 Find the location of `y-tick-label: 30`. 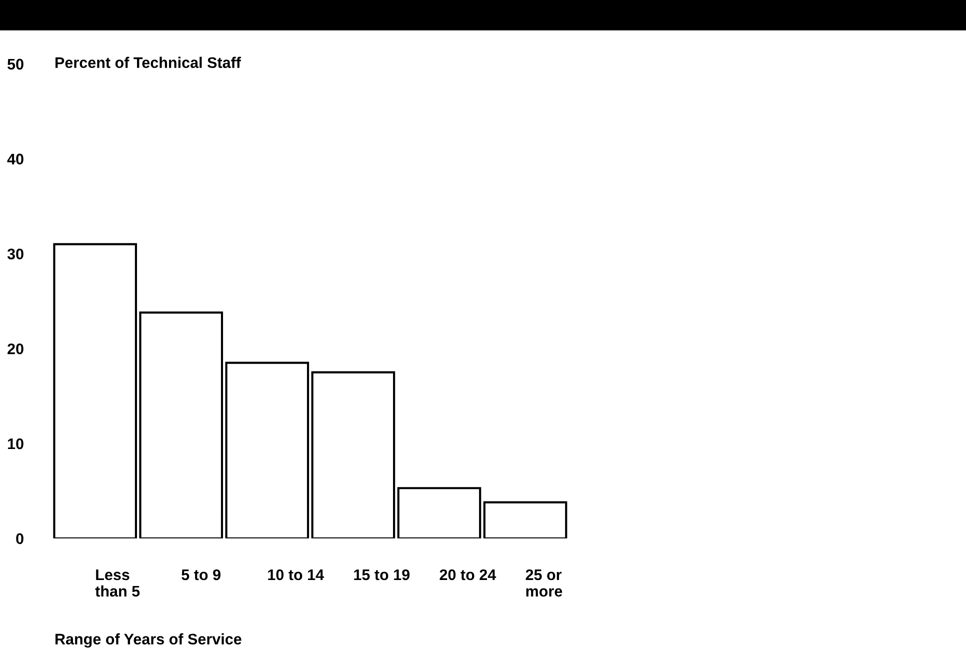

y-tick-label: 30 is located at coordinates (15, 254).